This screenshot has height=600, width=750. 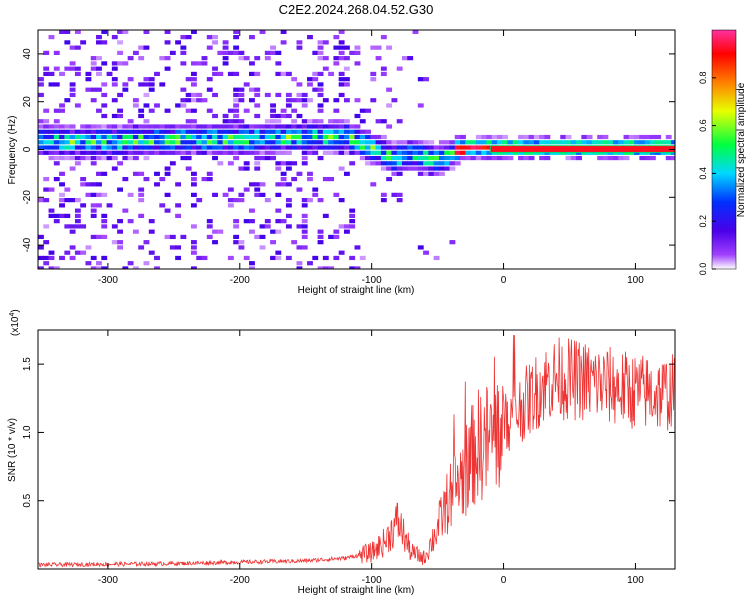 What do you see at coordinates (356, 290) in the screenshot?
I see `spectrogram-xlabel: Height of straight line (km)` at bounding box center [356, 290].